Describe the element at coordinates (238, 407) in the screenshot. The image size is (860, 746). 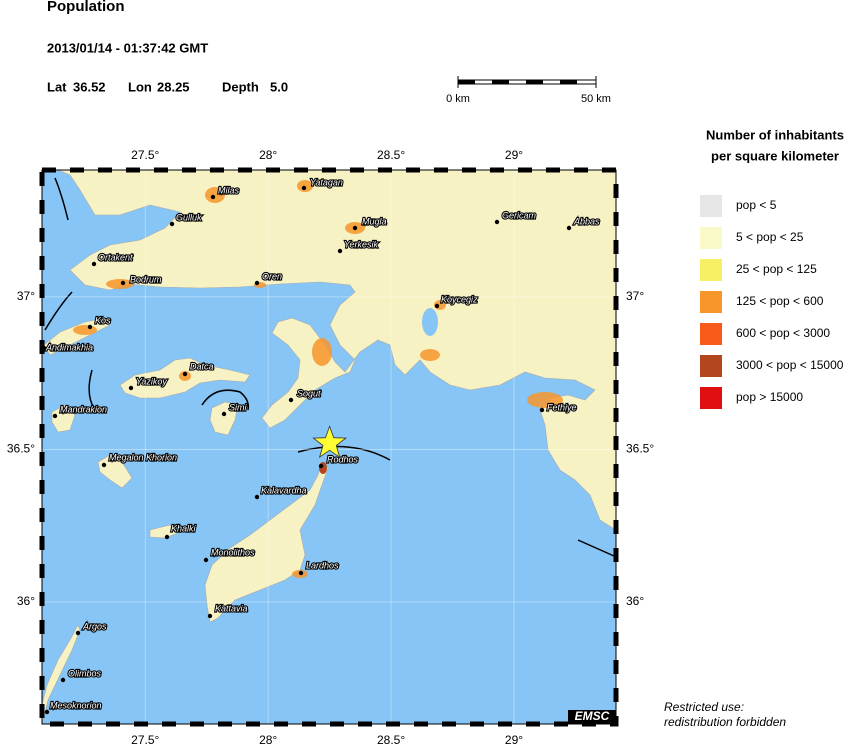
I see `place-label: Simi` at that location.